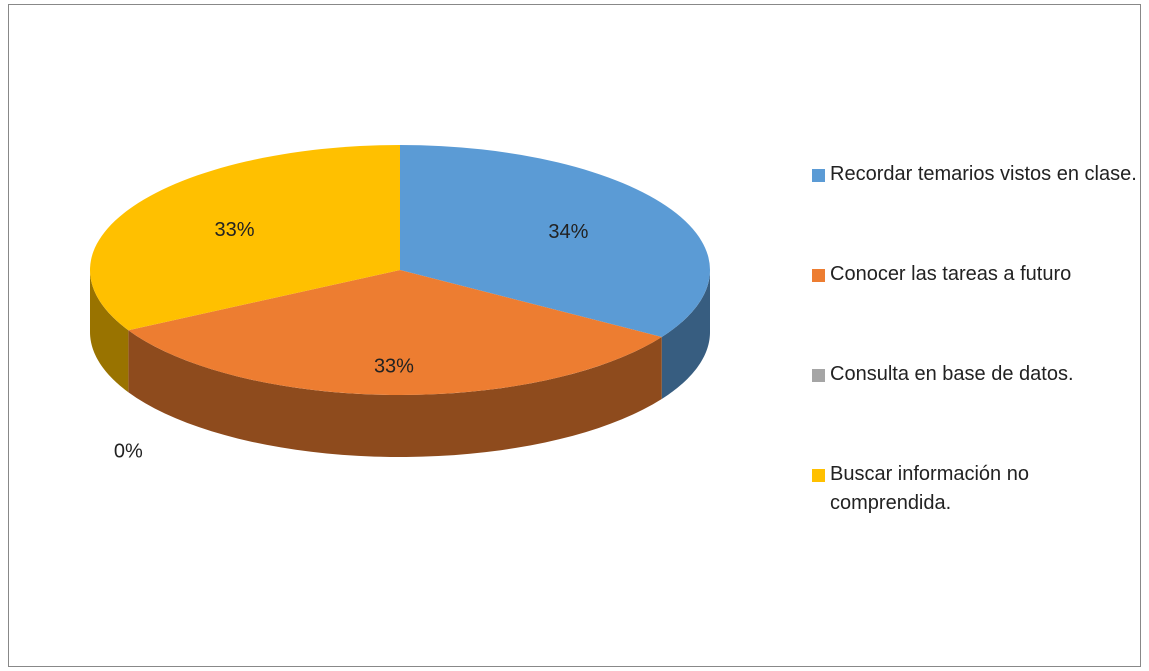 Image resolution: width=1149 pixels, height=671 pixels. Describe the element at coordinates (568, 232) in the screenshot. I see `data-label: 34%` at that location.